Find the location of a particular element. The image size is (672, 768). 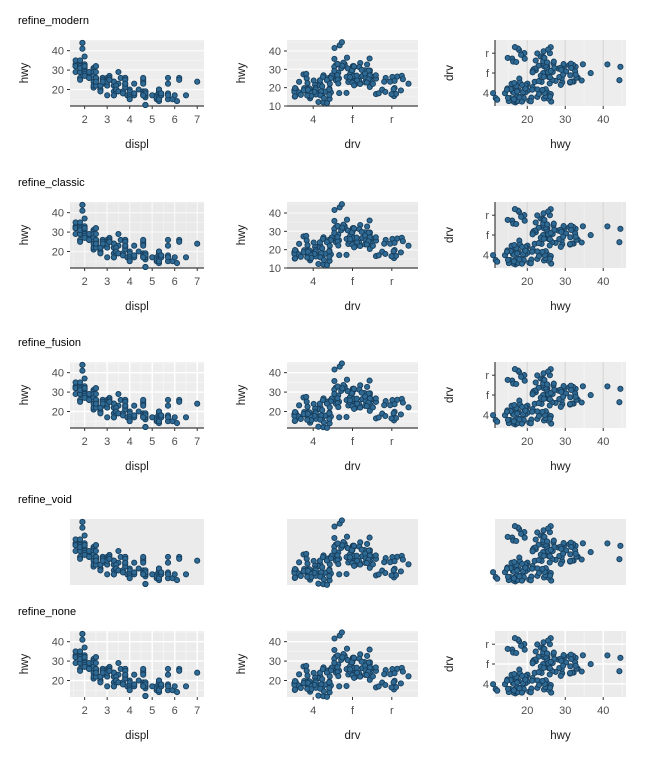

scatter-plot-drv-vs-hwy: 20 30 40 rf 4 hwy drv is located at coordinates (535, 257).